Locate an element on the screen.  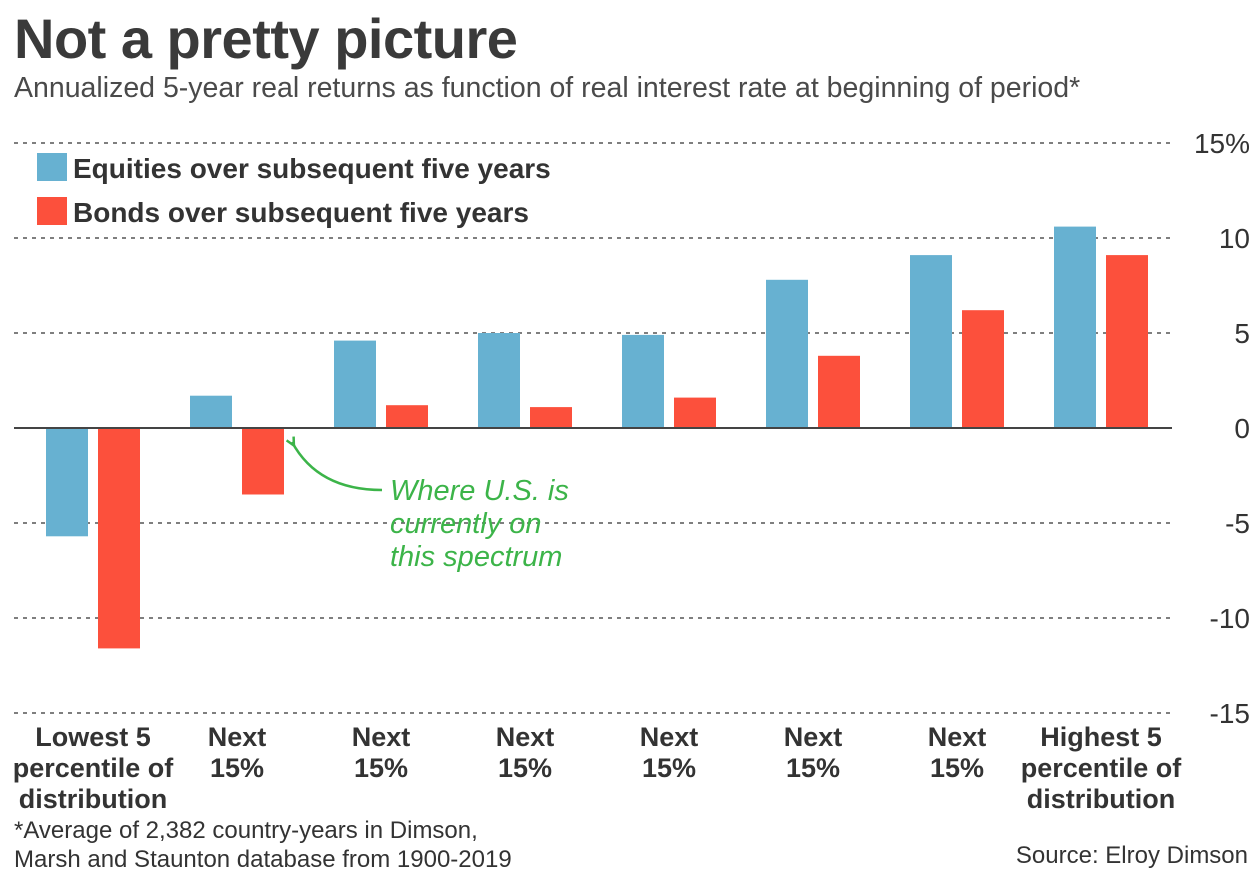
legend-swatch-bonds is located at coordinates (52, 211).